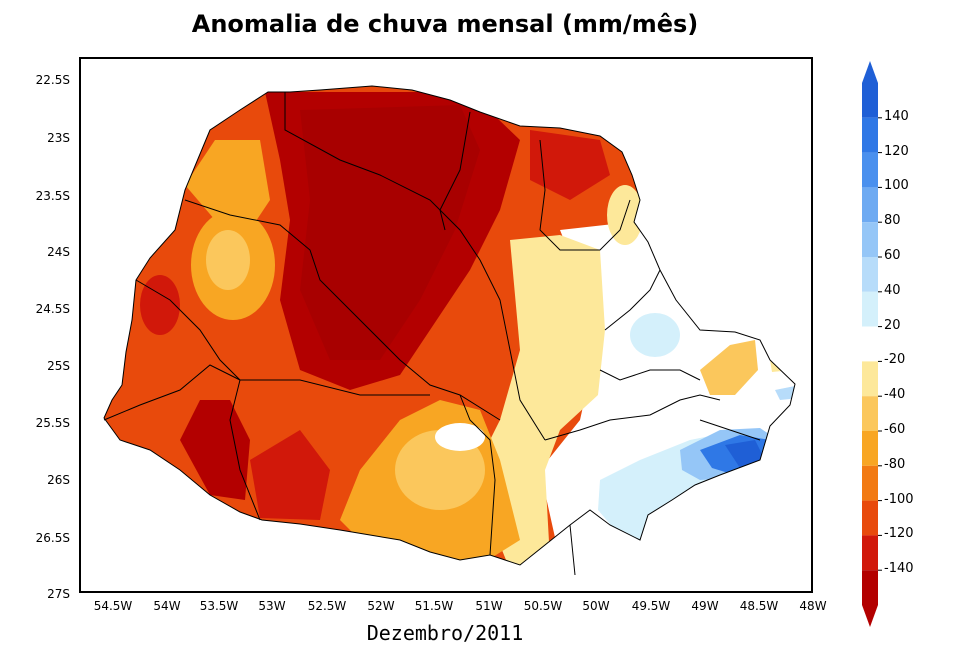 The height and width of the screenshot is (653, 960). I want to click on colorbar-label: -100, so click(899, 499).